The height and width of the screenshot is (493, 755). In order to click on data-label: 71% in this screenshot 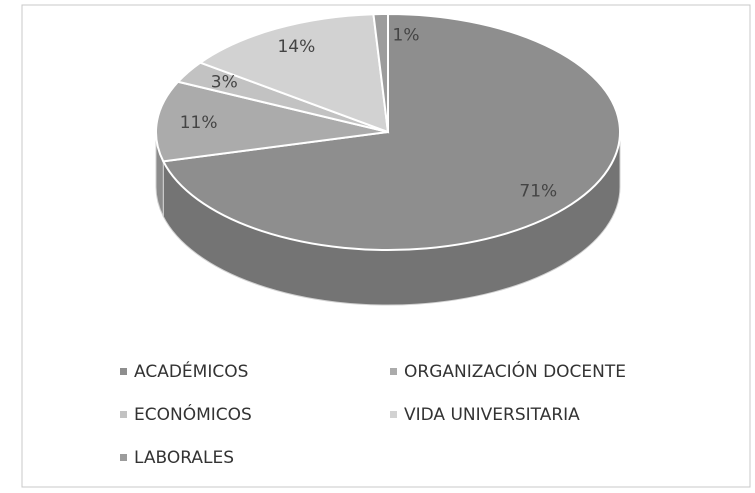, I will do `click(538, 191)`.